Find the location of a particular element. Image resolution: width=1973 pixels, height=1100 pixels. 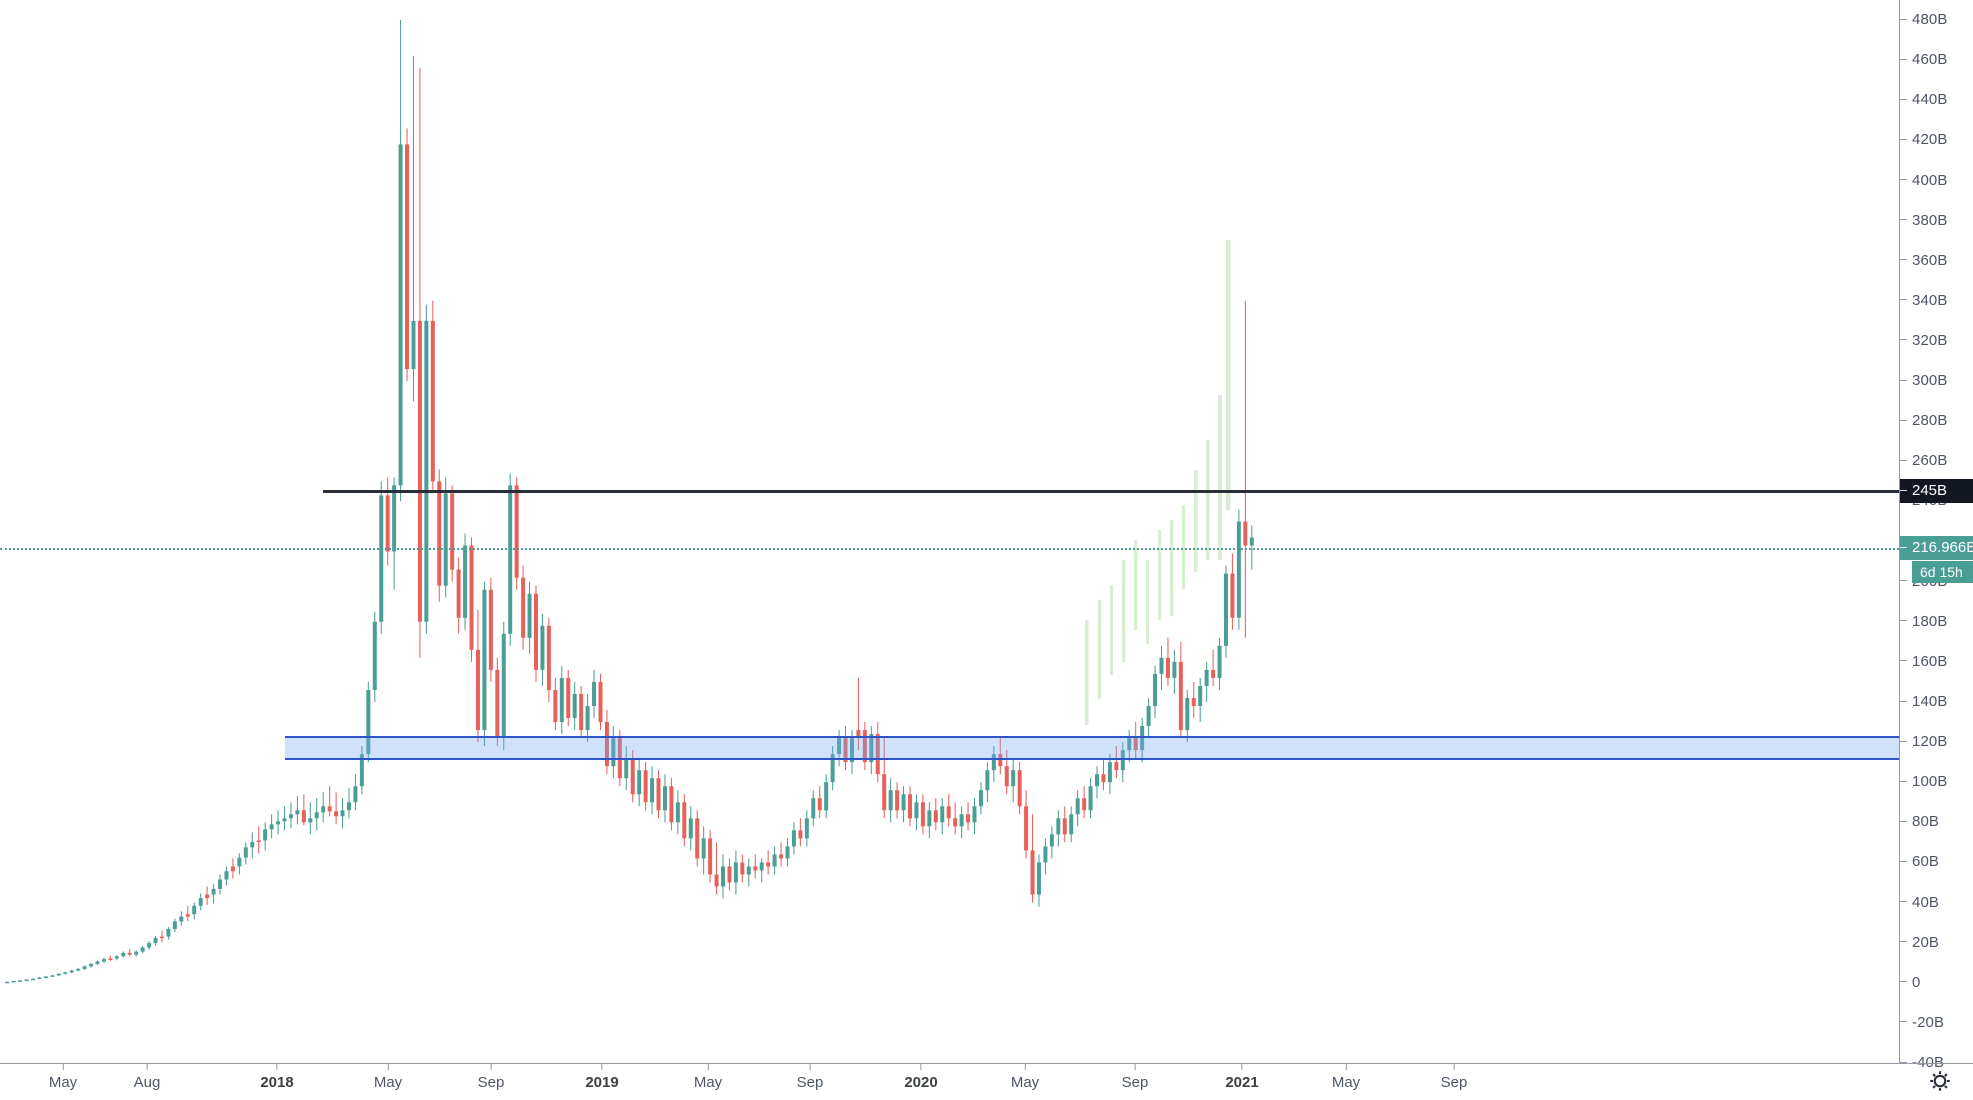

time-tick-label: Sep is located at coordinates (491, 1077).